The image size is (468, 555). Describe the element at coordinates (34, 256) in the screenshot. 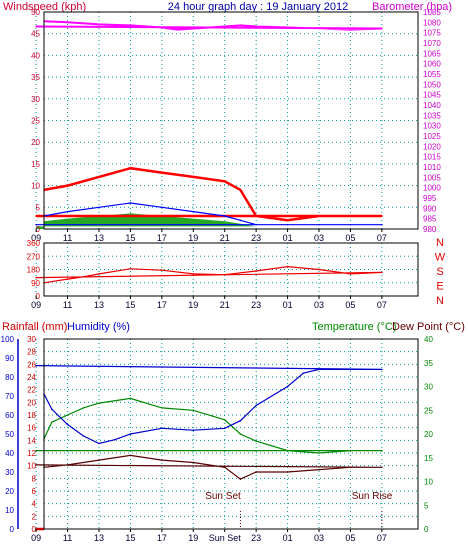

I see `direction-tick-label-3: 270` at that location.